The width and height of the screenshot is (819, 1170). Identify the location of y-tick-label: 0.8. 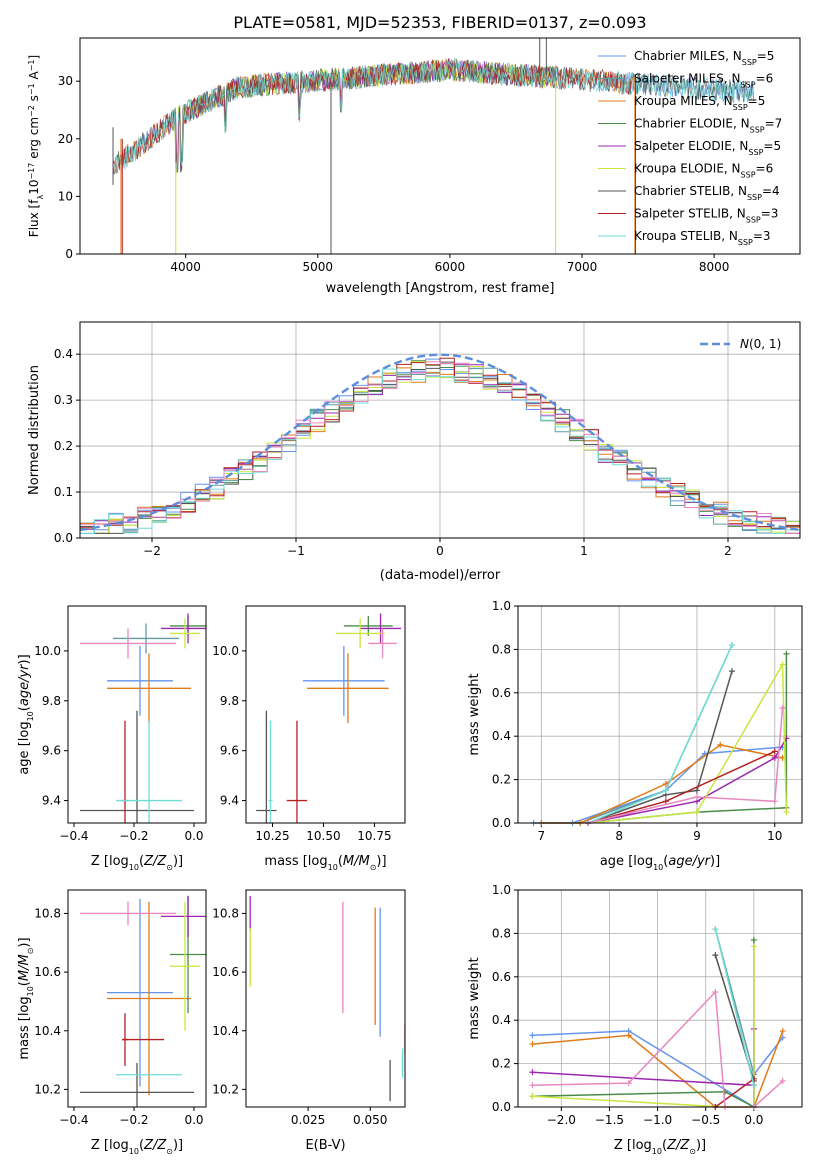
(501, 933).